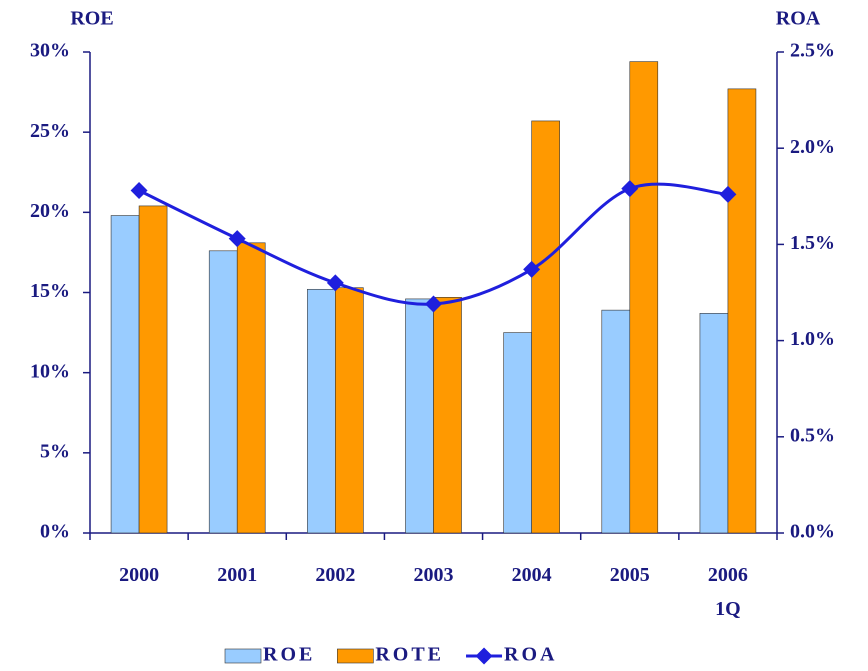 The height and width of the screenshot is (671, 868). Describe the element at coordinates (812, 243) in the screenshot. I see `y2-tick-label: 1.5%` at that location.